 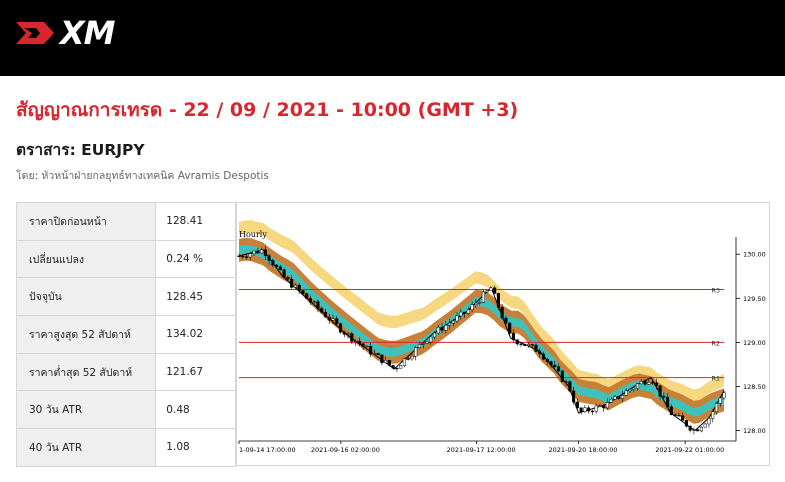 What do you see at coordinates (267, 450) in the screenshot?
I see `x-tick-label: 1-09-14 17:00:00` at bounding box center [267, 450].